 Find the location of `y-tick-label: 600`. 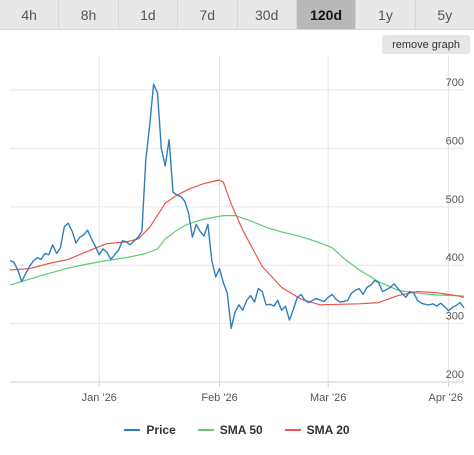

y-tick-label: 600 is located at coordinates (455, 141).